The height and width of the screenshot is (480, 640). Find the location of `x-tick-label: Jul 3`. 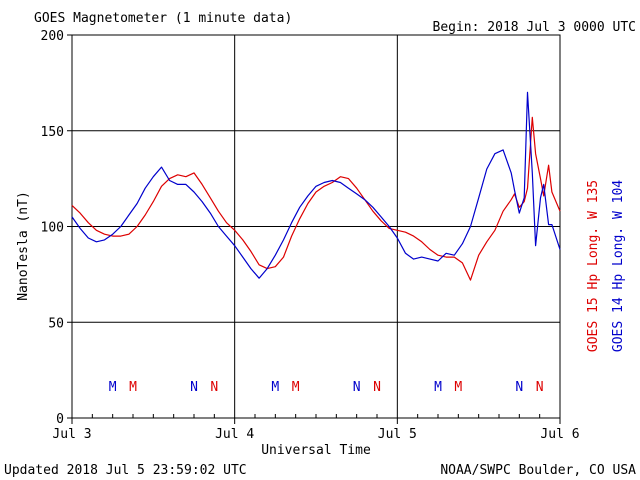

x-tick-label: Jul 3 is located at coordinates (71, 434).